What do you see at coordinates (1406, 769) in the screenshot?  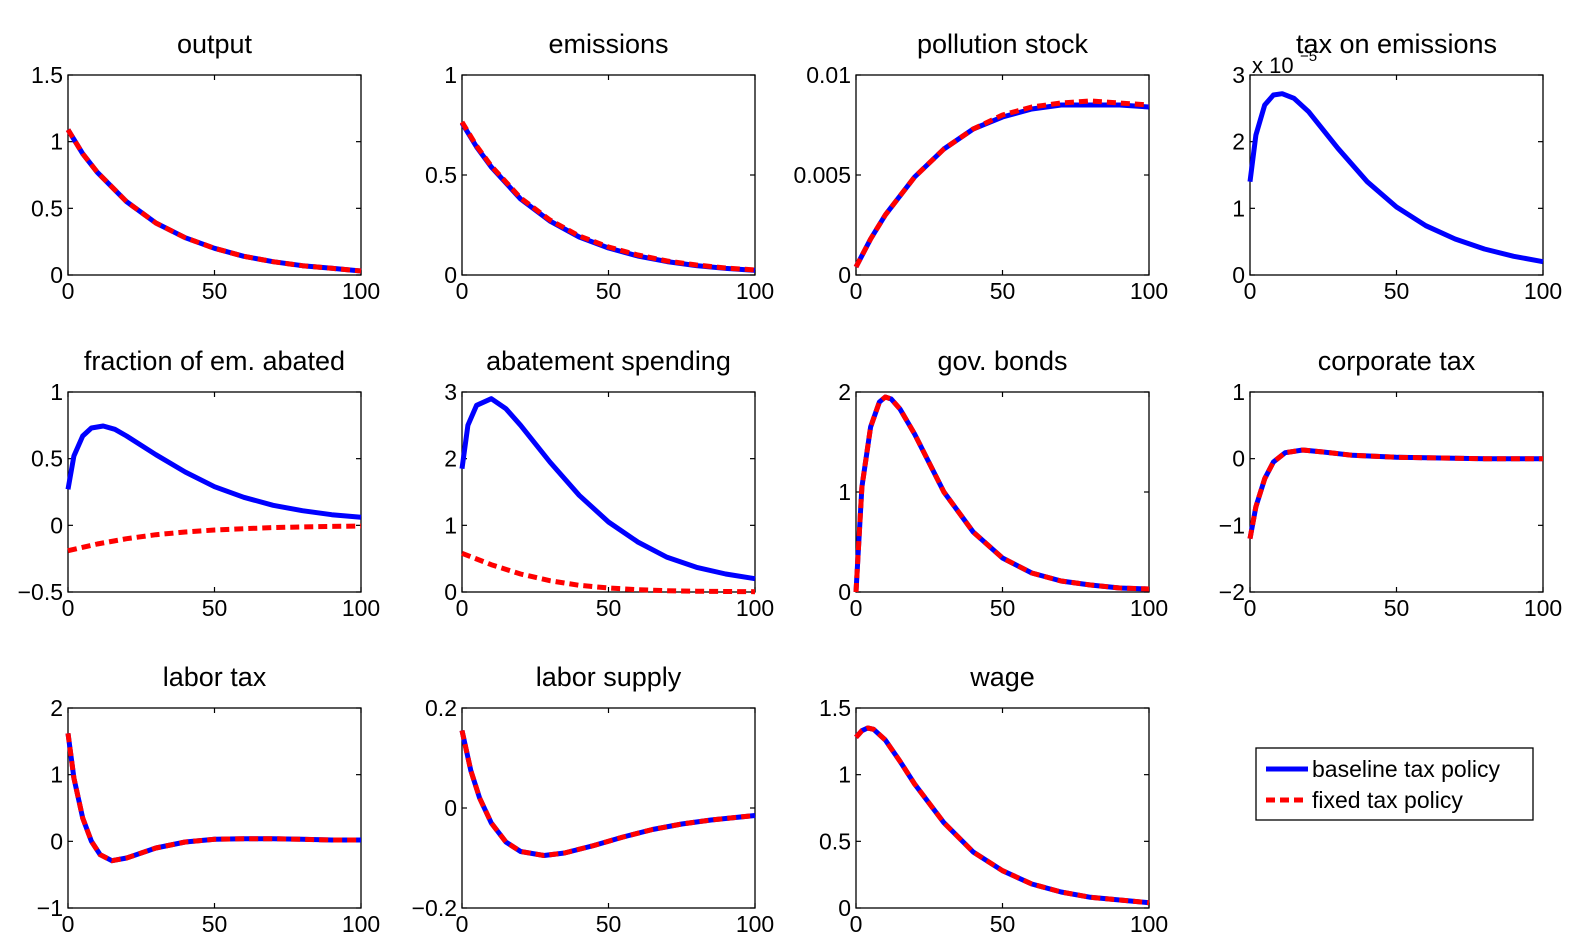 I see `legend-label-baseline: baseline tax policy` at bounding box center [1406, 769].